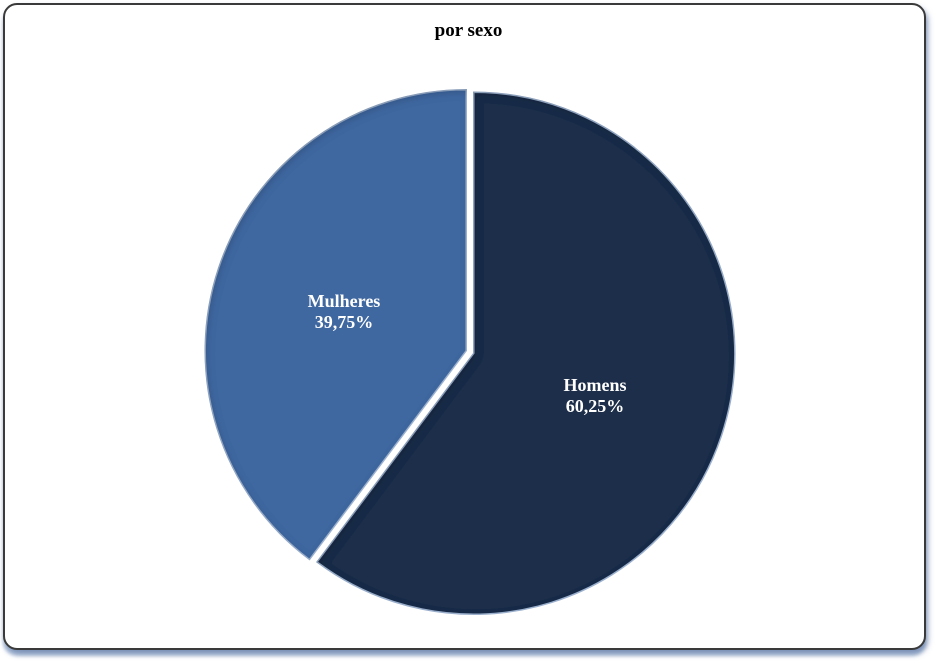 The image size is (937, 671). Describe the element at coordinates (595, 395) in the screenshot. I see `slice-label-homens: Homens 60,25%` at that location.